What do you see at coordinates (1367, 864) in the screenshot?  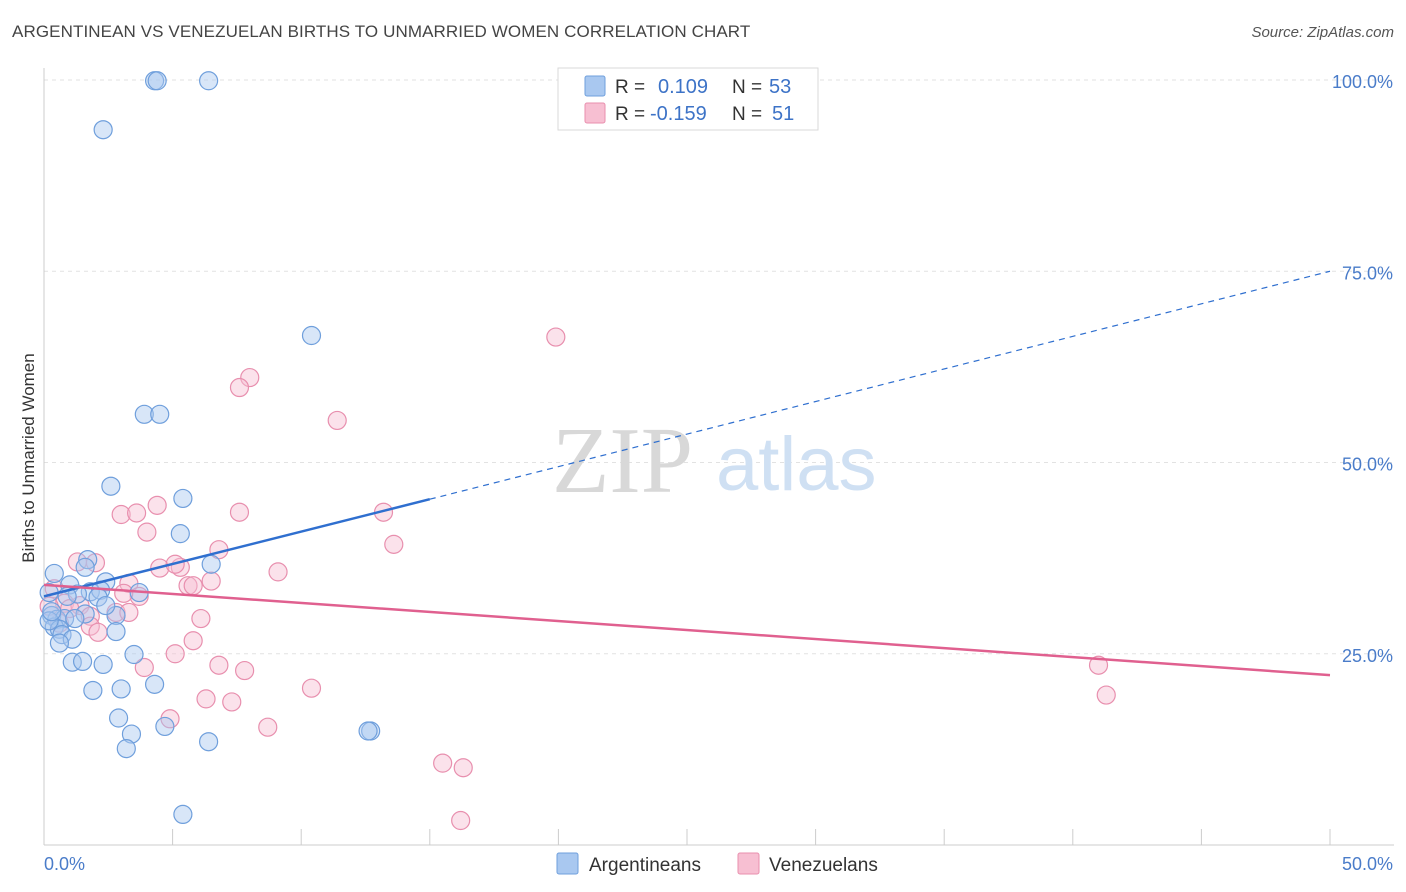 I see `x-tick-label-max: 50.0%` at bounding box center [1367, 864].